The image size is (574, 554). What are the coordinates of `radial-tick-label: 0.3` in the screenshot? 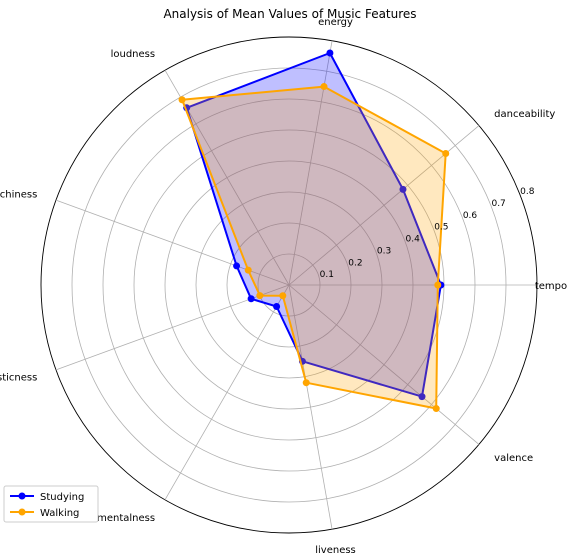 It's located at (384, 251).